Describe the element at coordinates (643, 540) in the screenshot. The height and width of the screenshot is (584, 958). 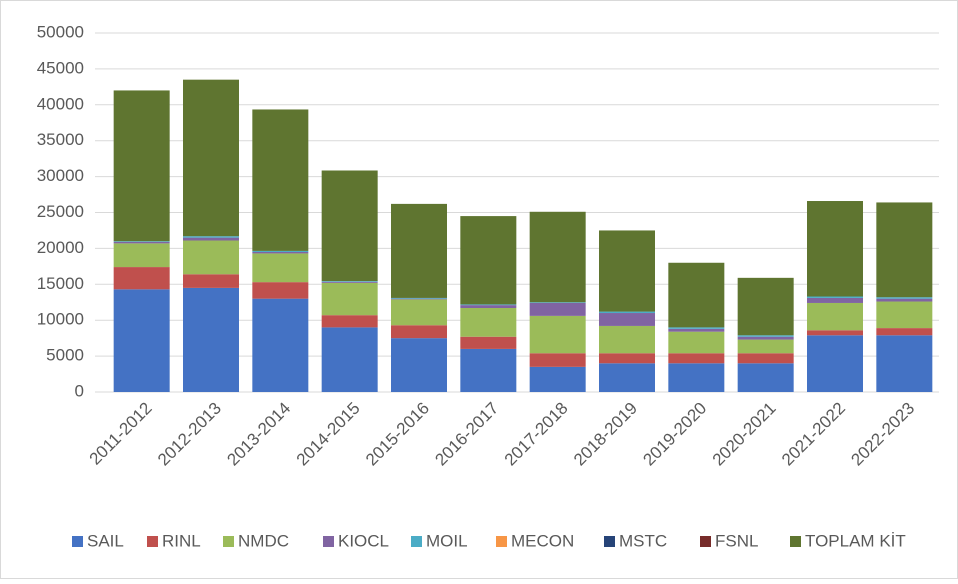
I see `legend-label: MSTC` at that location.